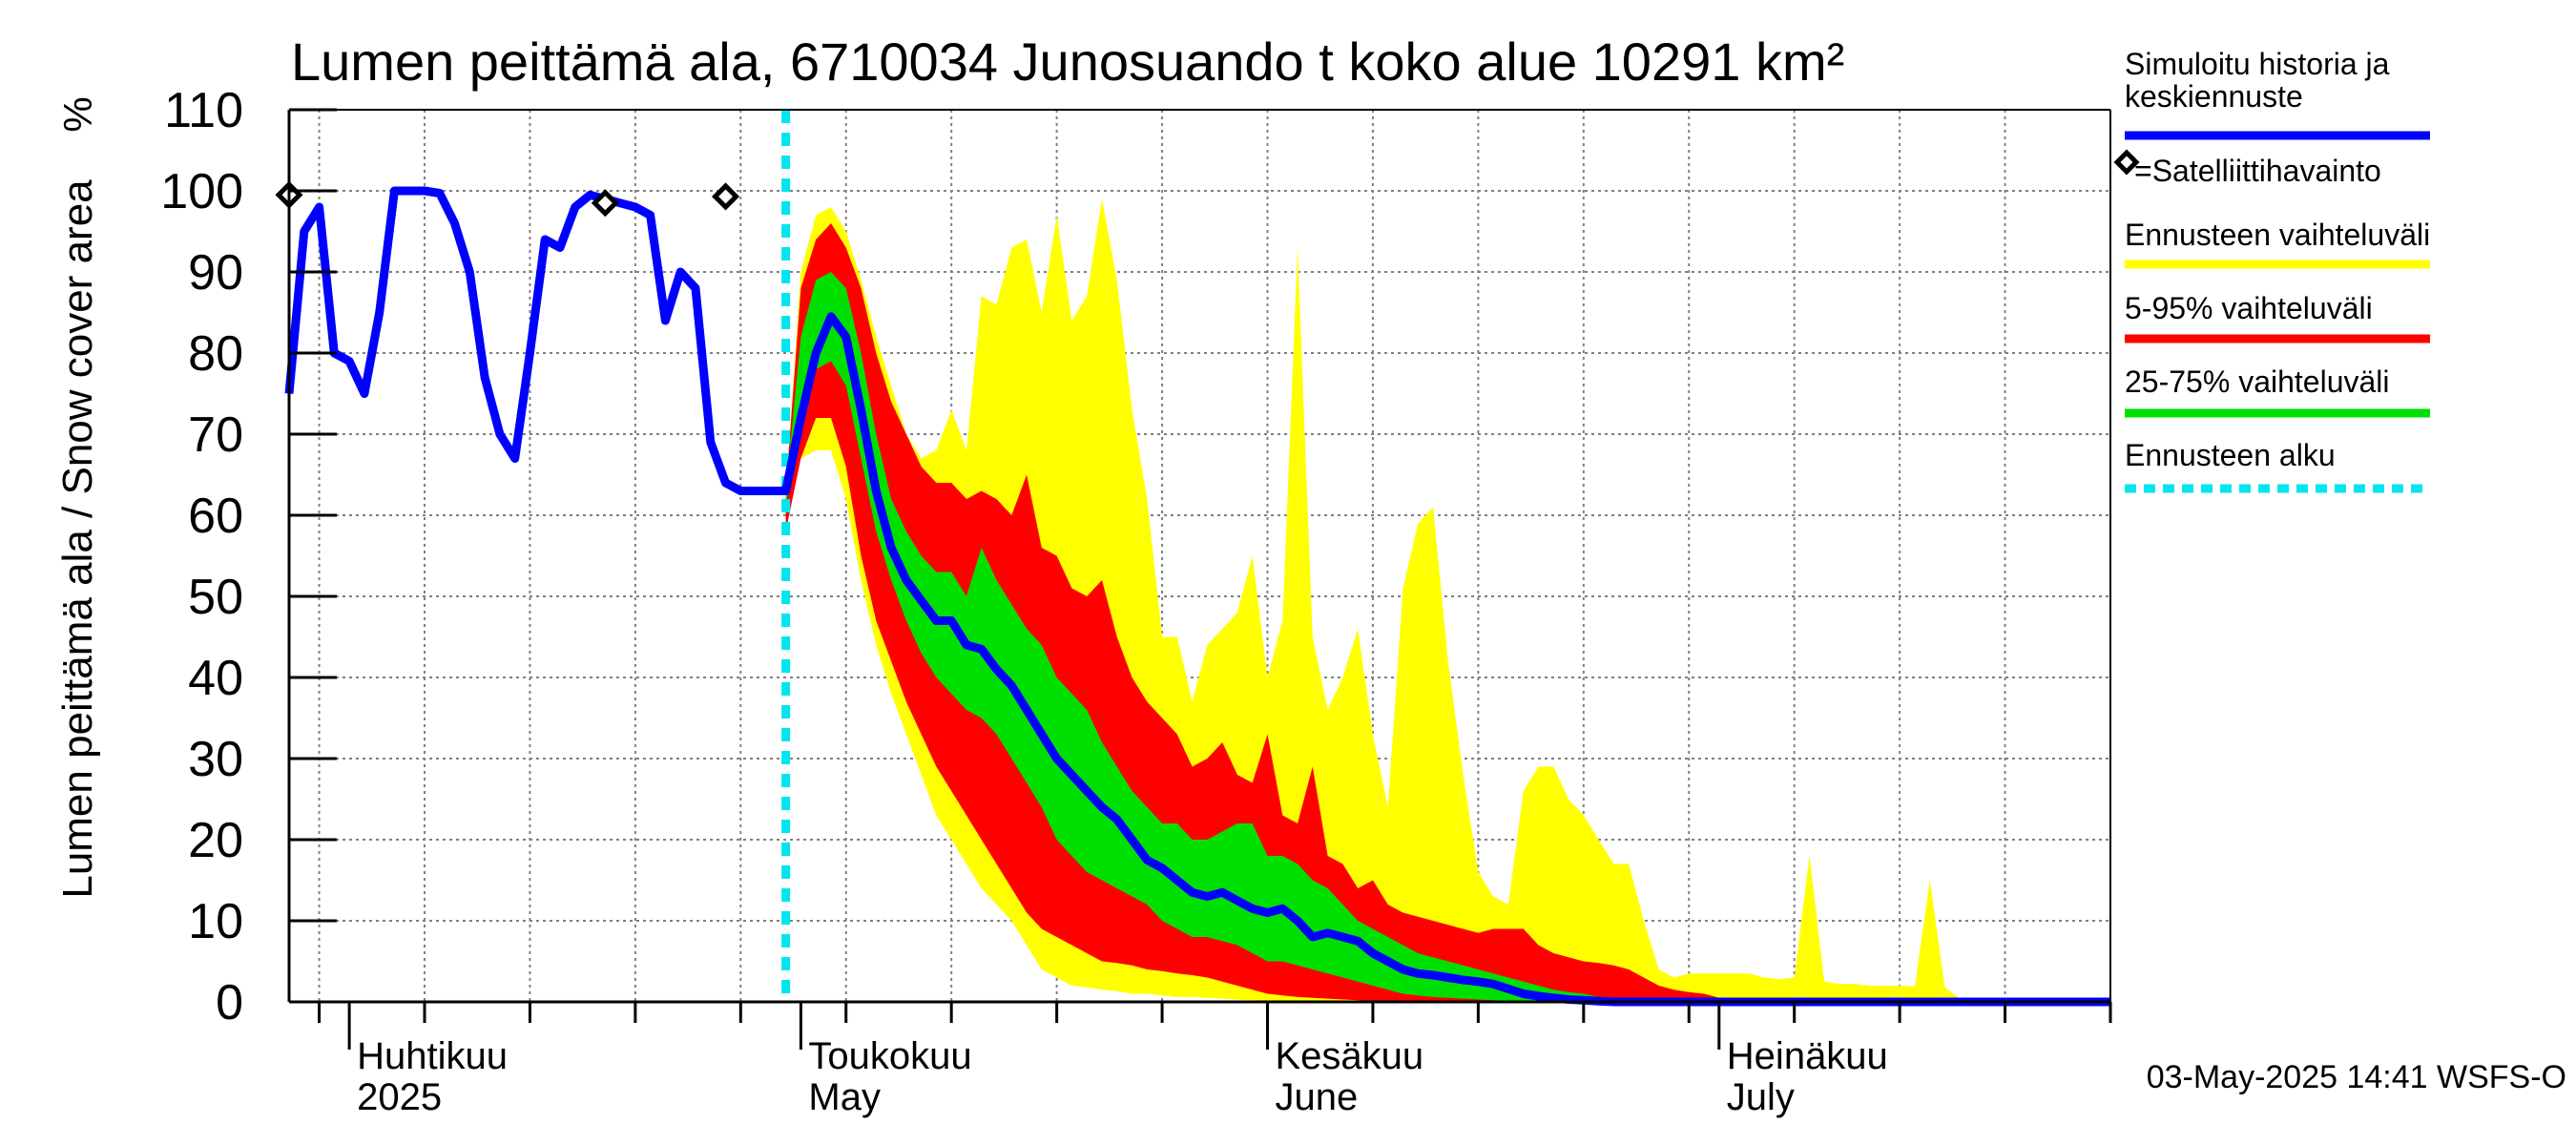  What do you see at coordinates (77, 114) in the screenshot?
I see `y-axis-unit: %` at bounding box center [77, 114].